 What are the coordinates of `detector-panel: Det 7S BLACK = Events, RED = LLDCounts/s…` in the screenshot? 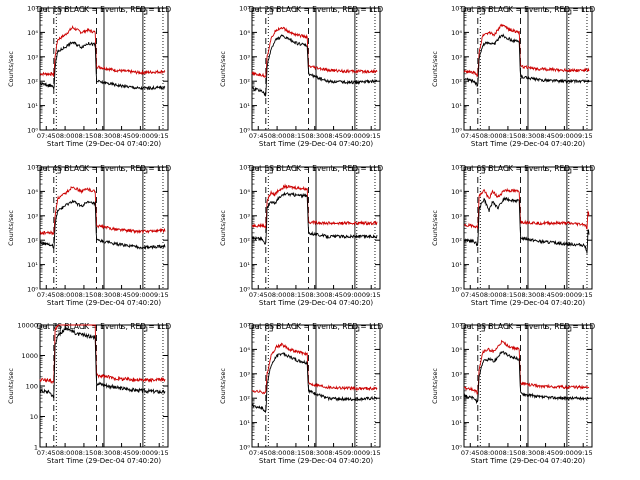 It's located at (89, 394).